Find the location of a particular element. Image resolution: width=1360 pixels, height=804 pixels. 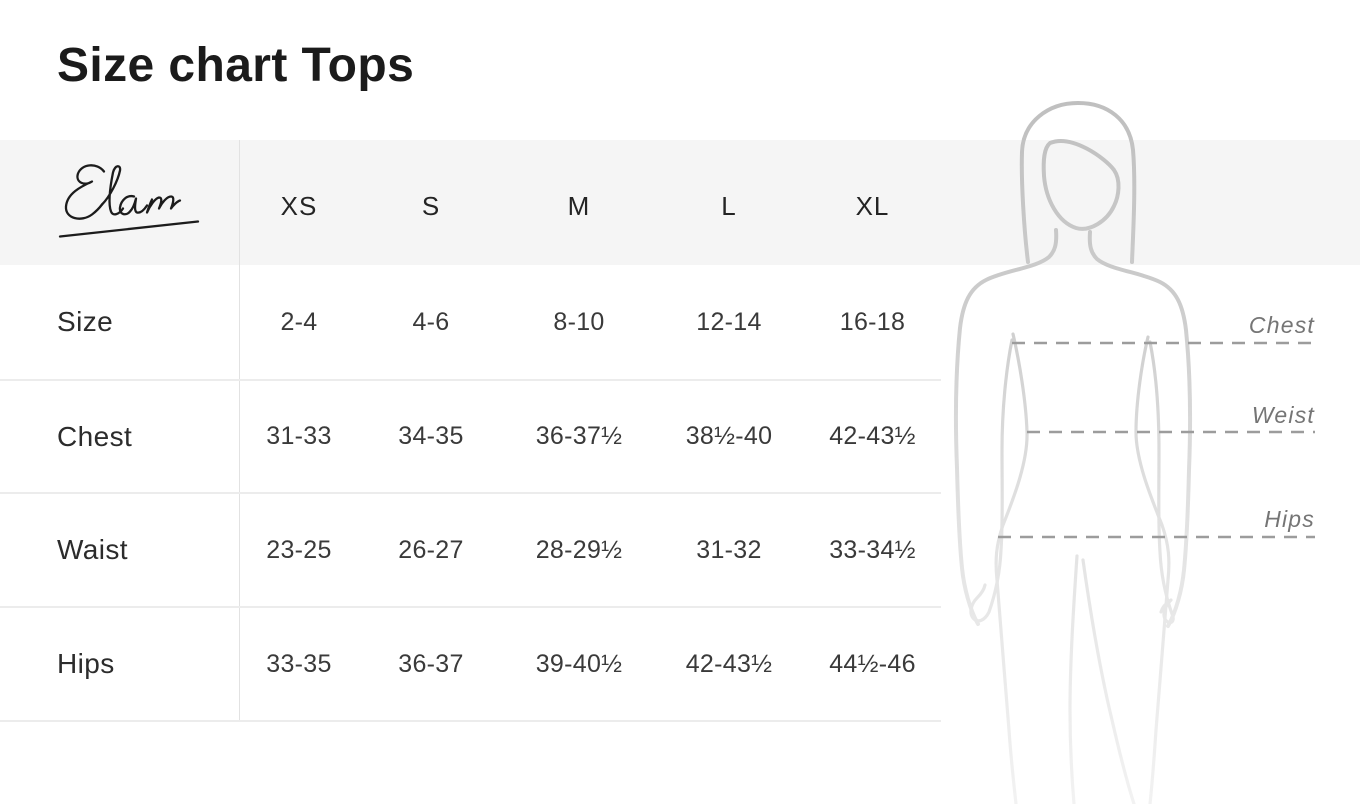

cell-chest-s: 34-35 is located at coordinates (431, 436).